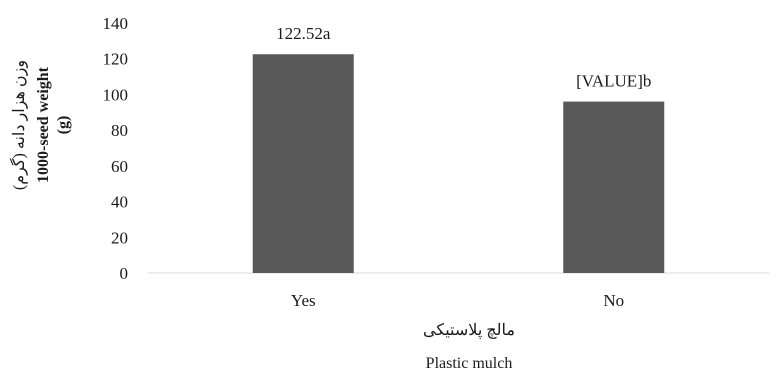 Image resolution: width=779 pixels, height=372 pixels. I want to click on y-tick-label: 80, so click(119, 130).